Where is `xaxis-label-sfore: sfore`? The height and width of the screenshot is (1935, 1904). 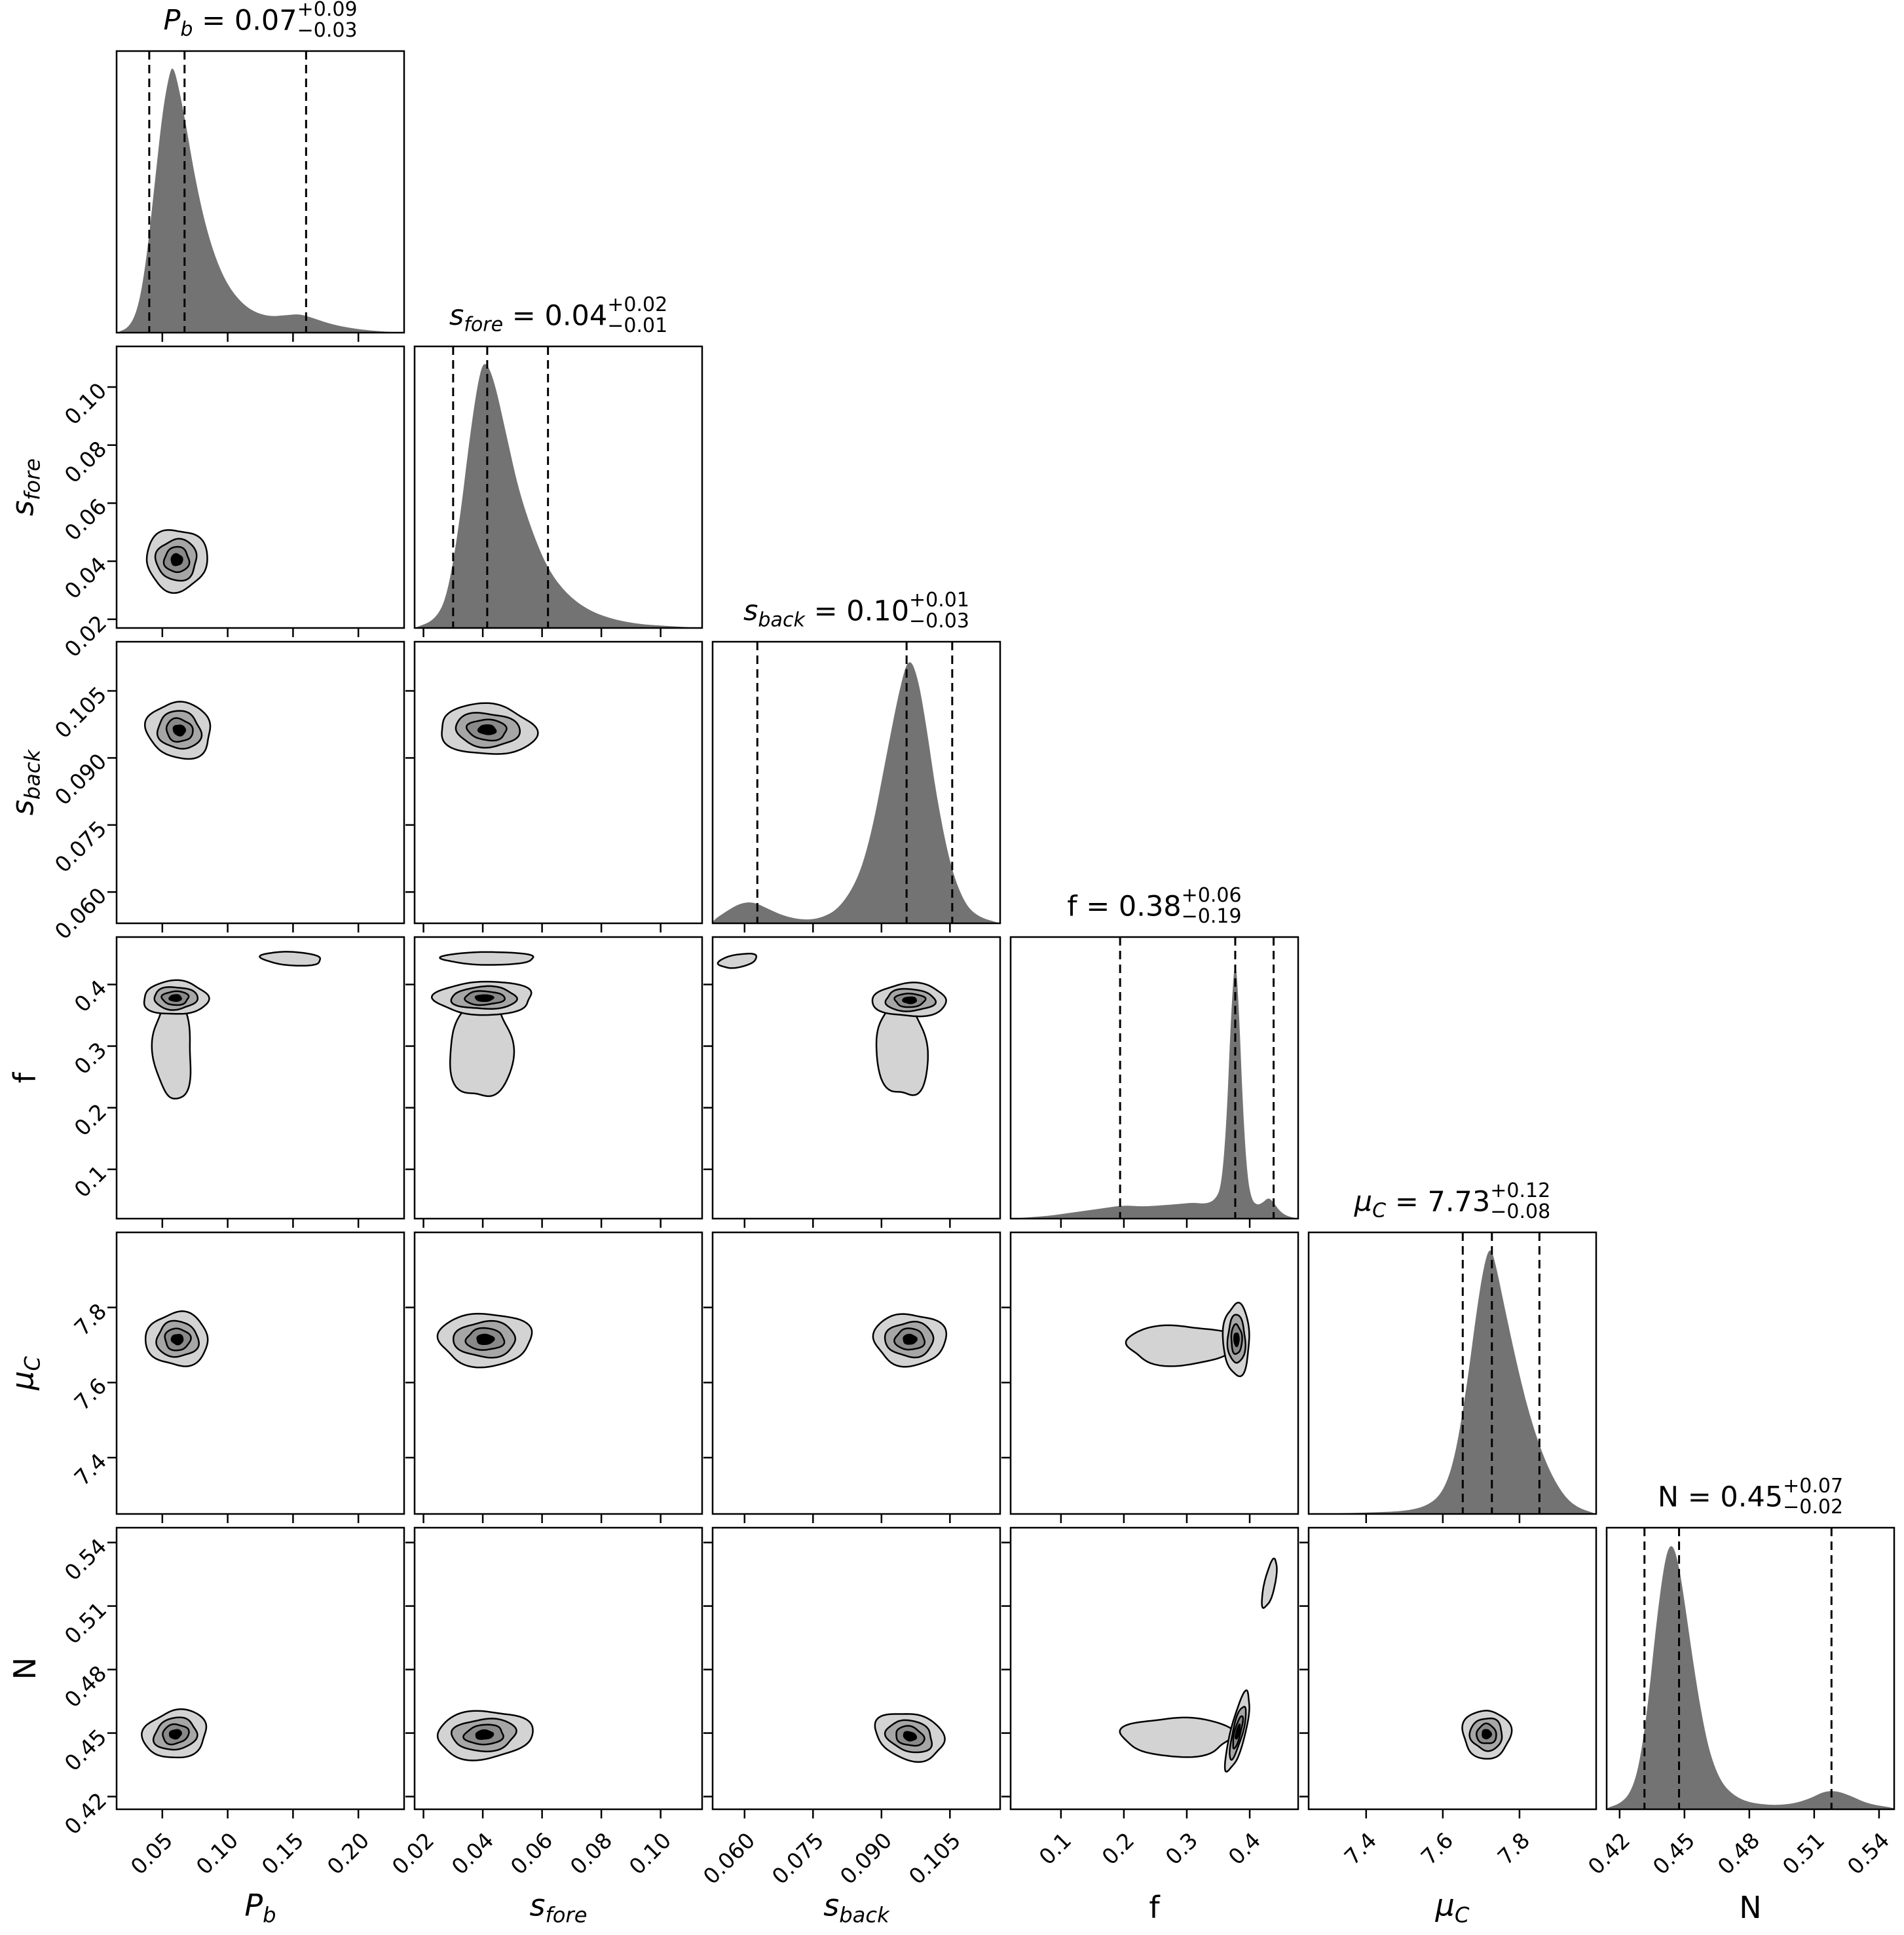 xaxis-label-sfore: sfore is located at coordinates (558, 1907).